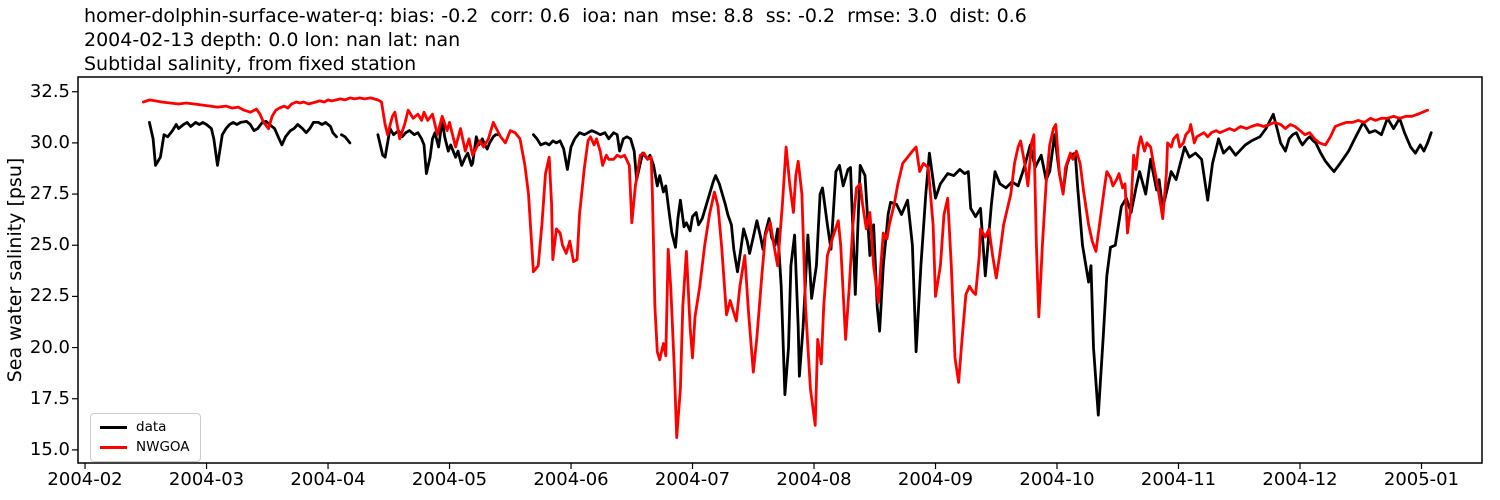 The height and width of the screenshot is (500, 1500). What do you see at coordinates (692, 479) in the screenshot?
I see `x-tick-label: 2004-07` at bounding box center [692, 479].